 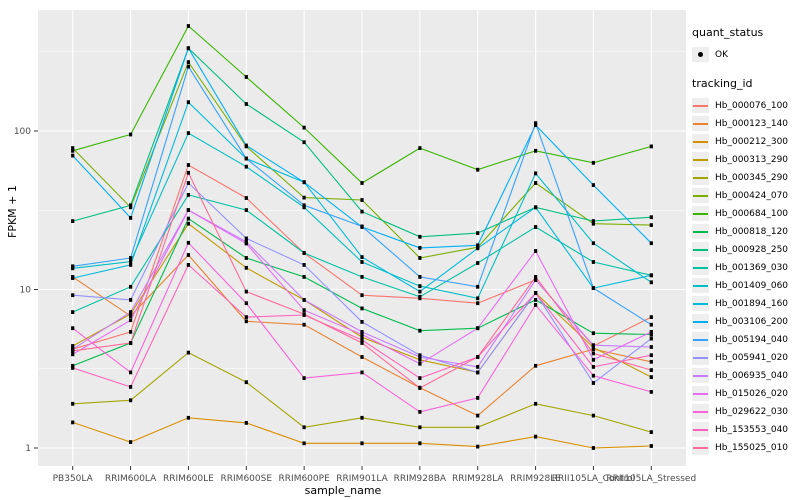 I want to click on x-tick-label: RRIM928LE, so click(x=535, y=479).